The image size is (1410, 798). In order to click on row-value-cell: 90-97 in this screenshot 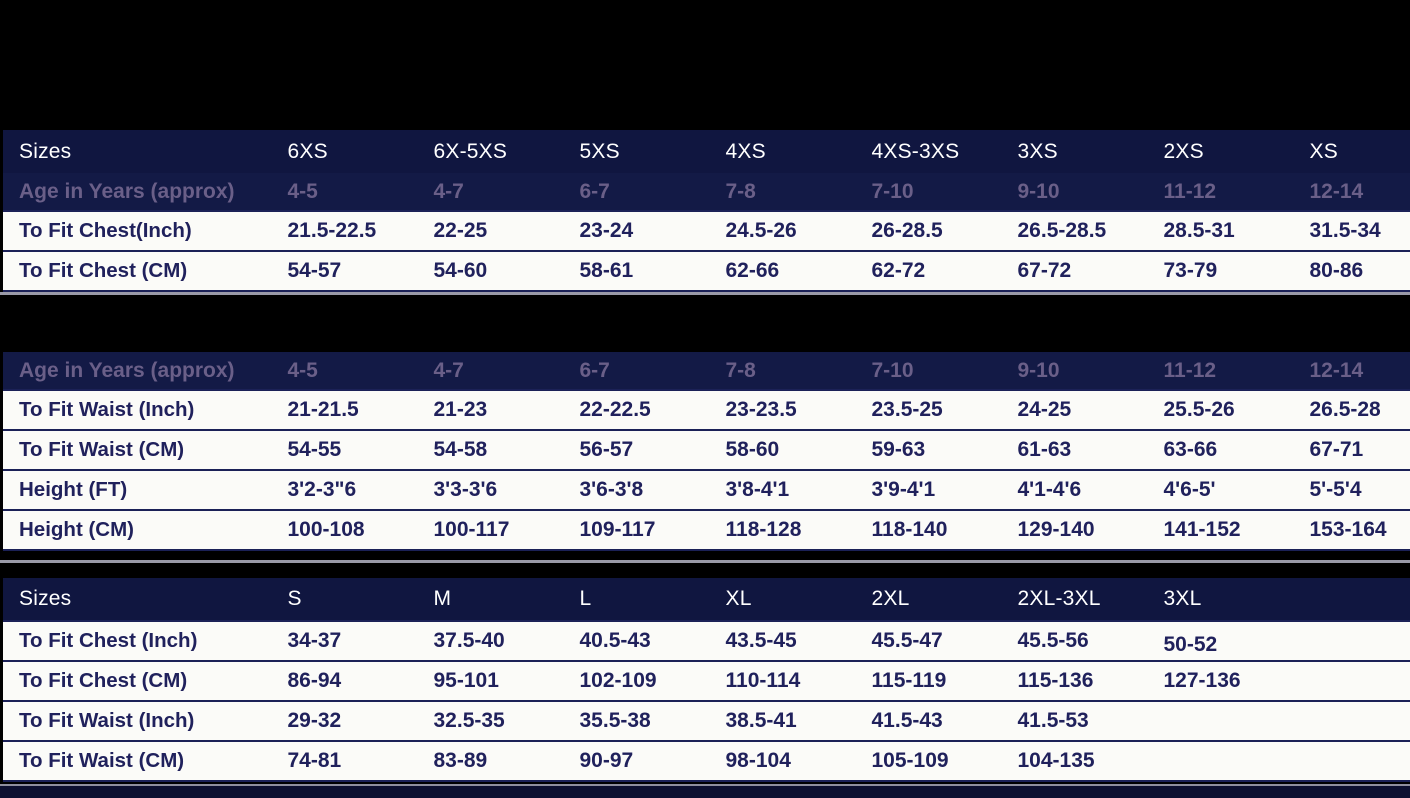, I will do `click(636, 761)`.